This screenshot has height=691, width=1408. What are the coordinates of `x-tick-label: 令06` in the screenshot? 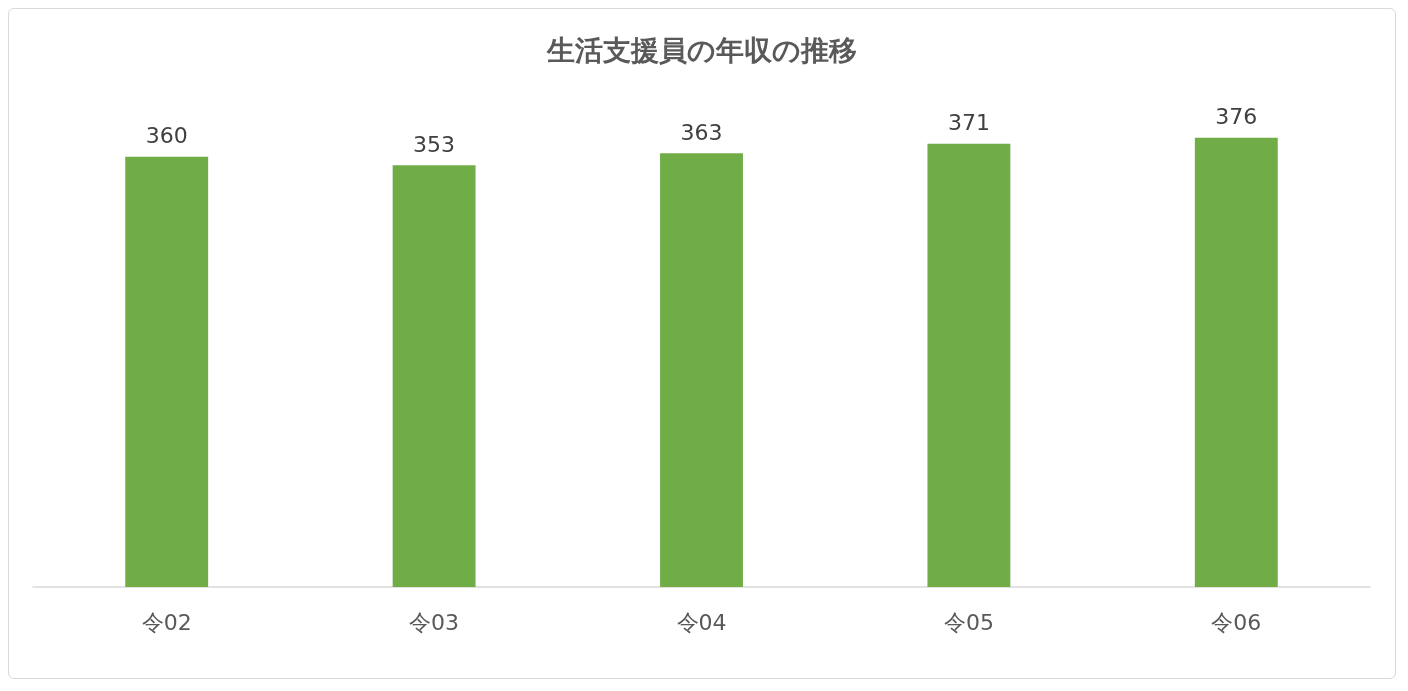 It's located at (1236, 622).